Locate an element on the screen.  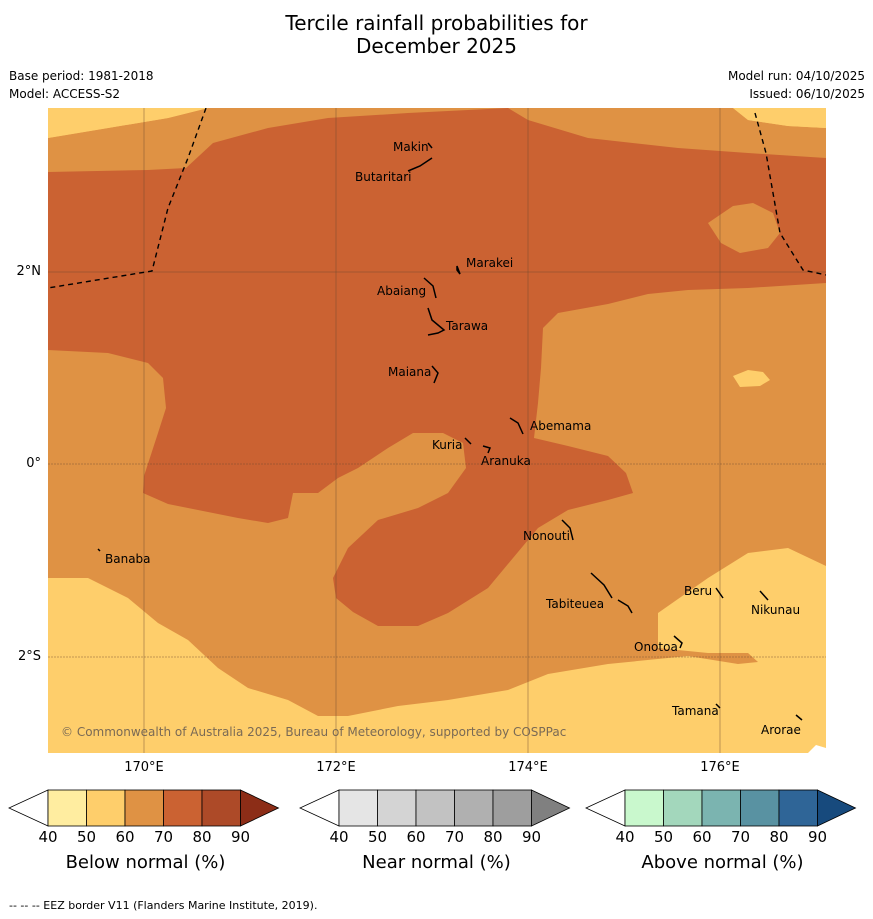
colorbar-near-title: Near normal (%) is located at coordinates (436, 862).